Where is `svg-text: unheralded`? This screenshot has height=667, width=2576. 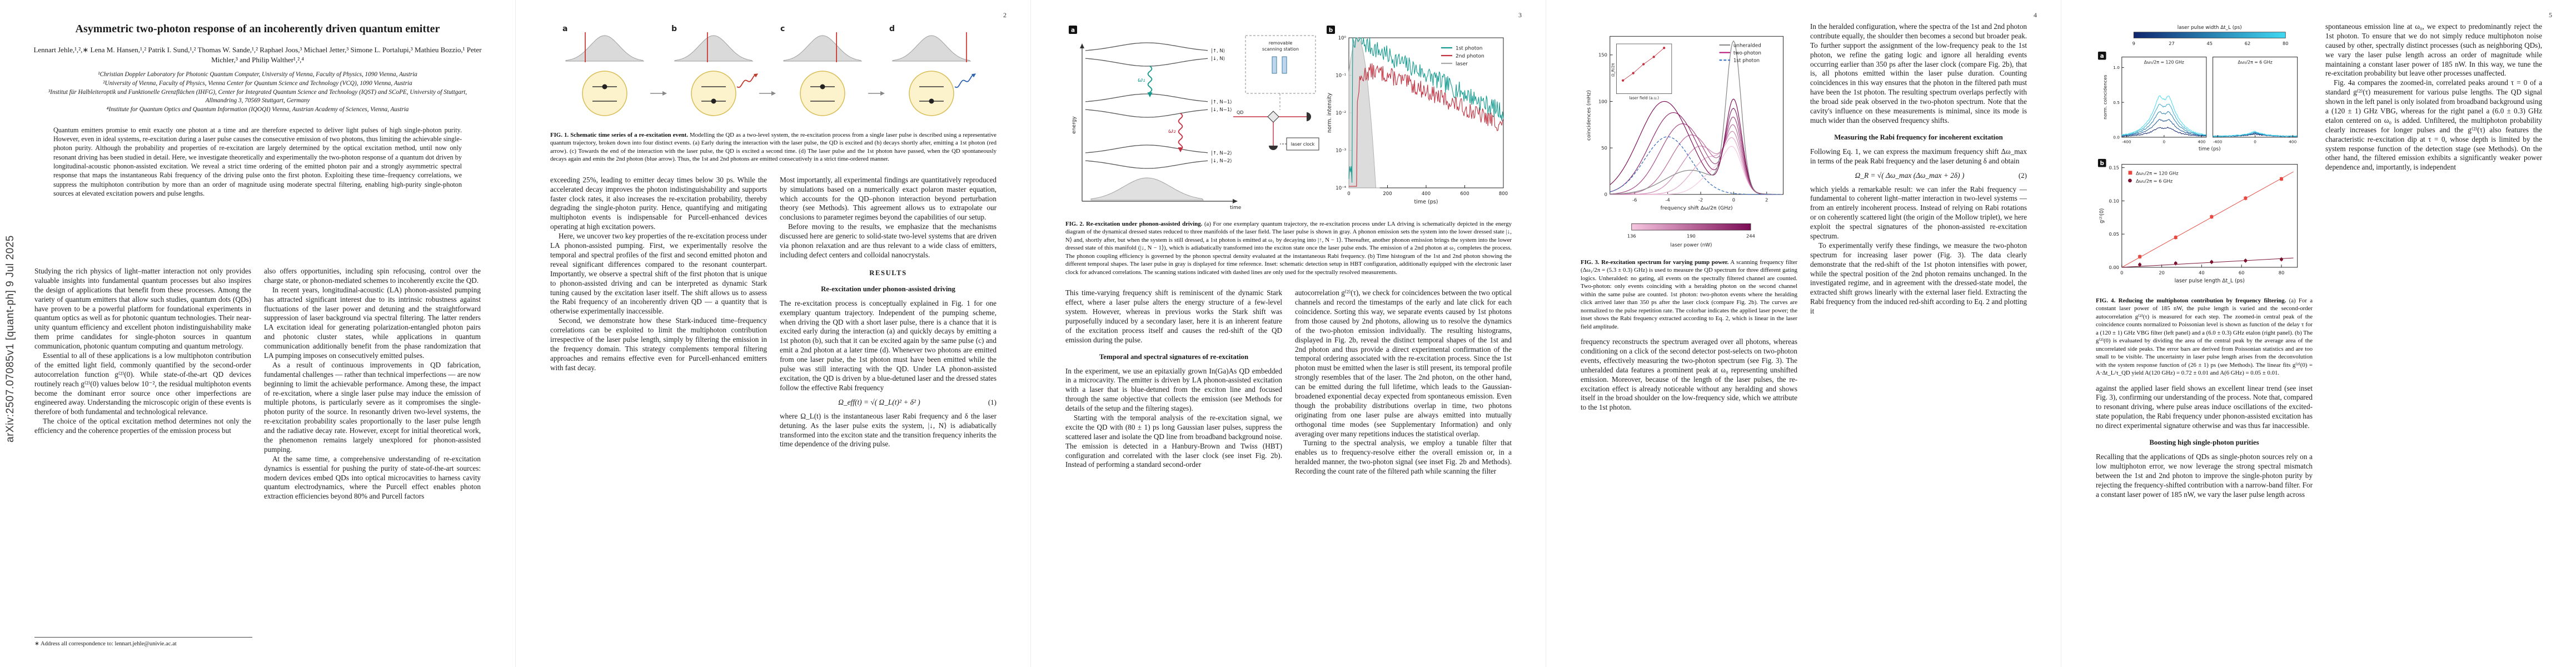
svg-text: unheralded is located at coordinates (1747, 45).